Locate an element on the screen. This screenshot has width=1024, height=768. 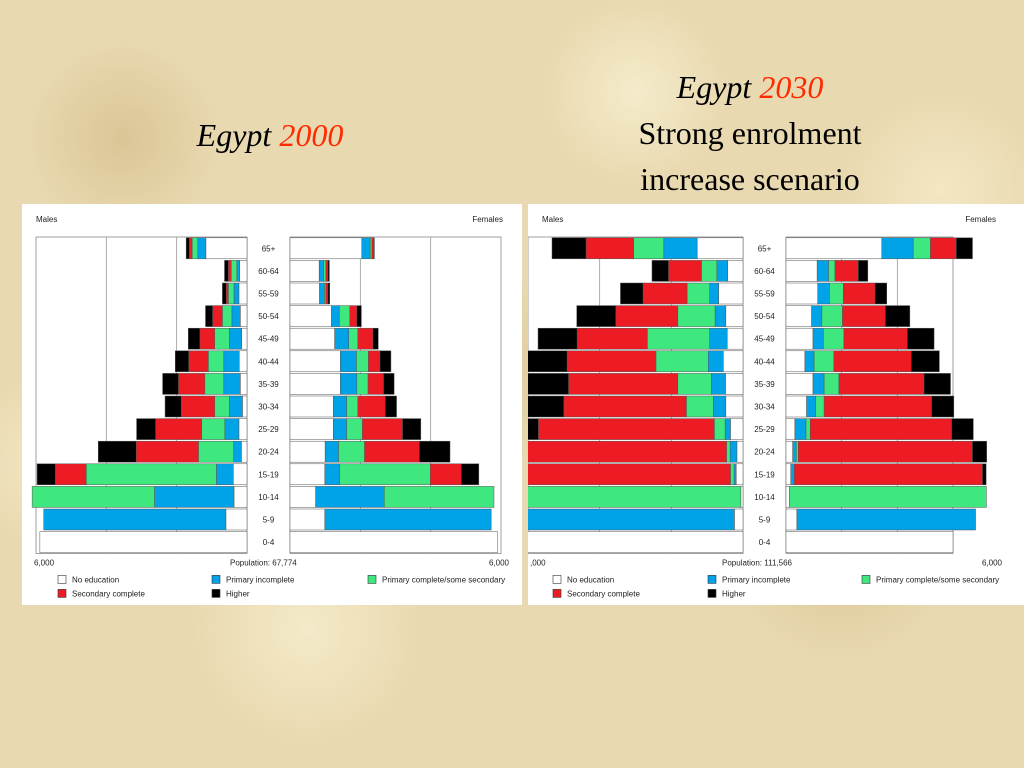
title-country: Egypt is located at coordinates (234, 135).